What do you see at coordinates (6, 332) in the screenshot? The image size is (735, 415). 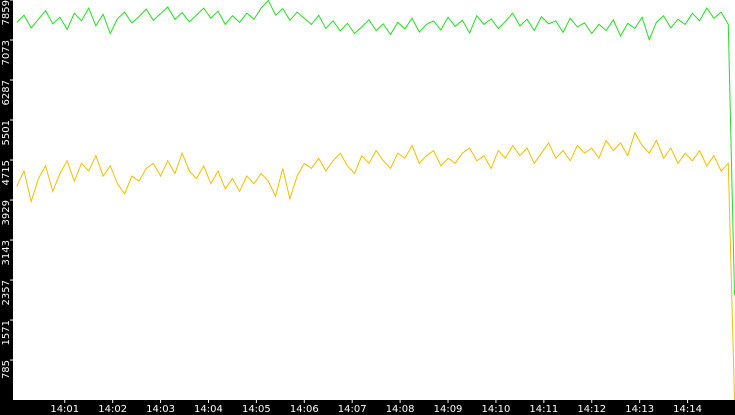 I see `y-tick-label: 1571` at bounding box center [6, 332].